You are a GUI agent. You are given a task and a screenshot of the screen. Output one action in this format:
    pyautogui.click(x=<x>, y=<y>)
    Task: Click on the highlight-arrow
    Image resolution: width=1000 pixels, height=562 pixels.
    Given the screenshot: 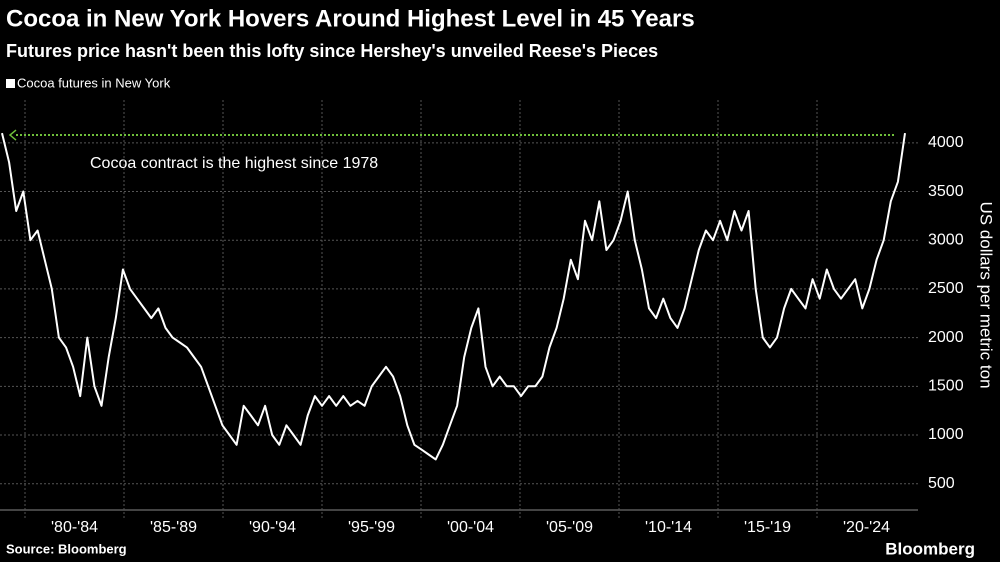 What is the action you would take?
    pyautogui.click(x=12, y=135)
    